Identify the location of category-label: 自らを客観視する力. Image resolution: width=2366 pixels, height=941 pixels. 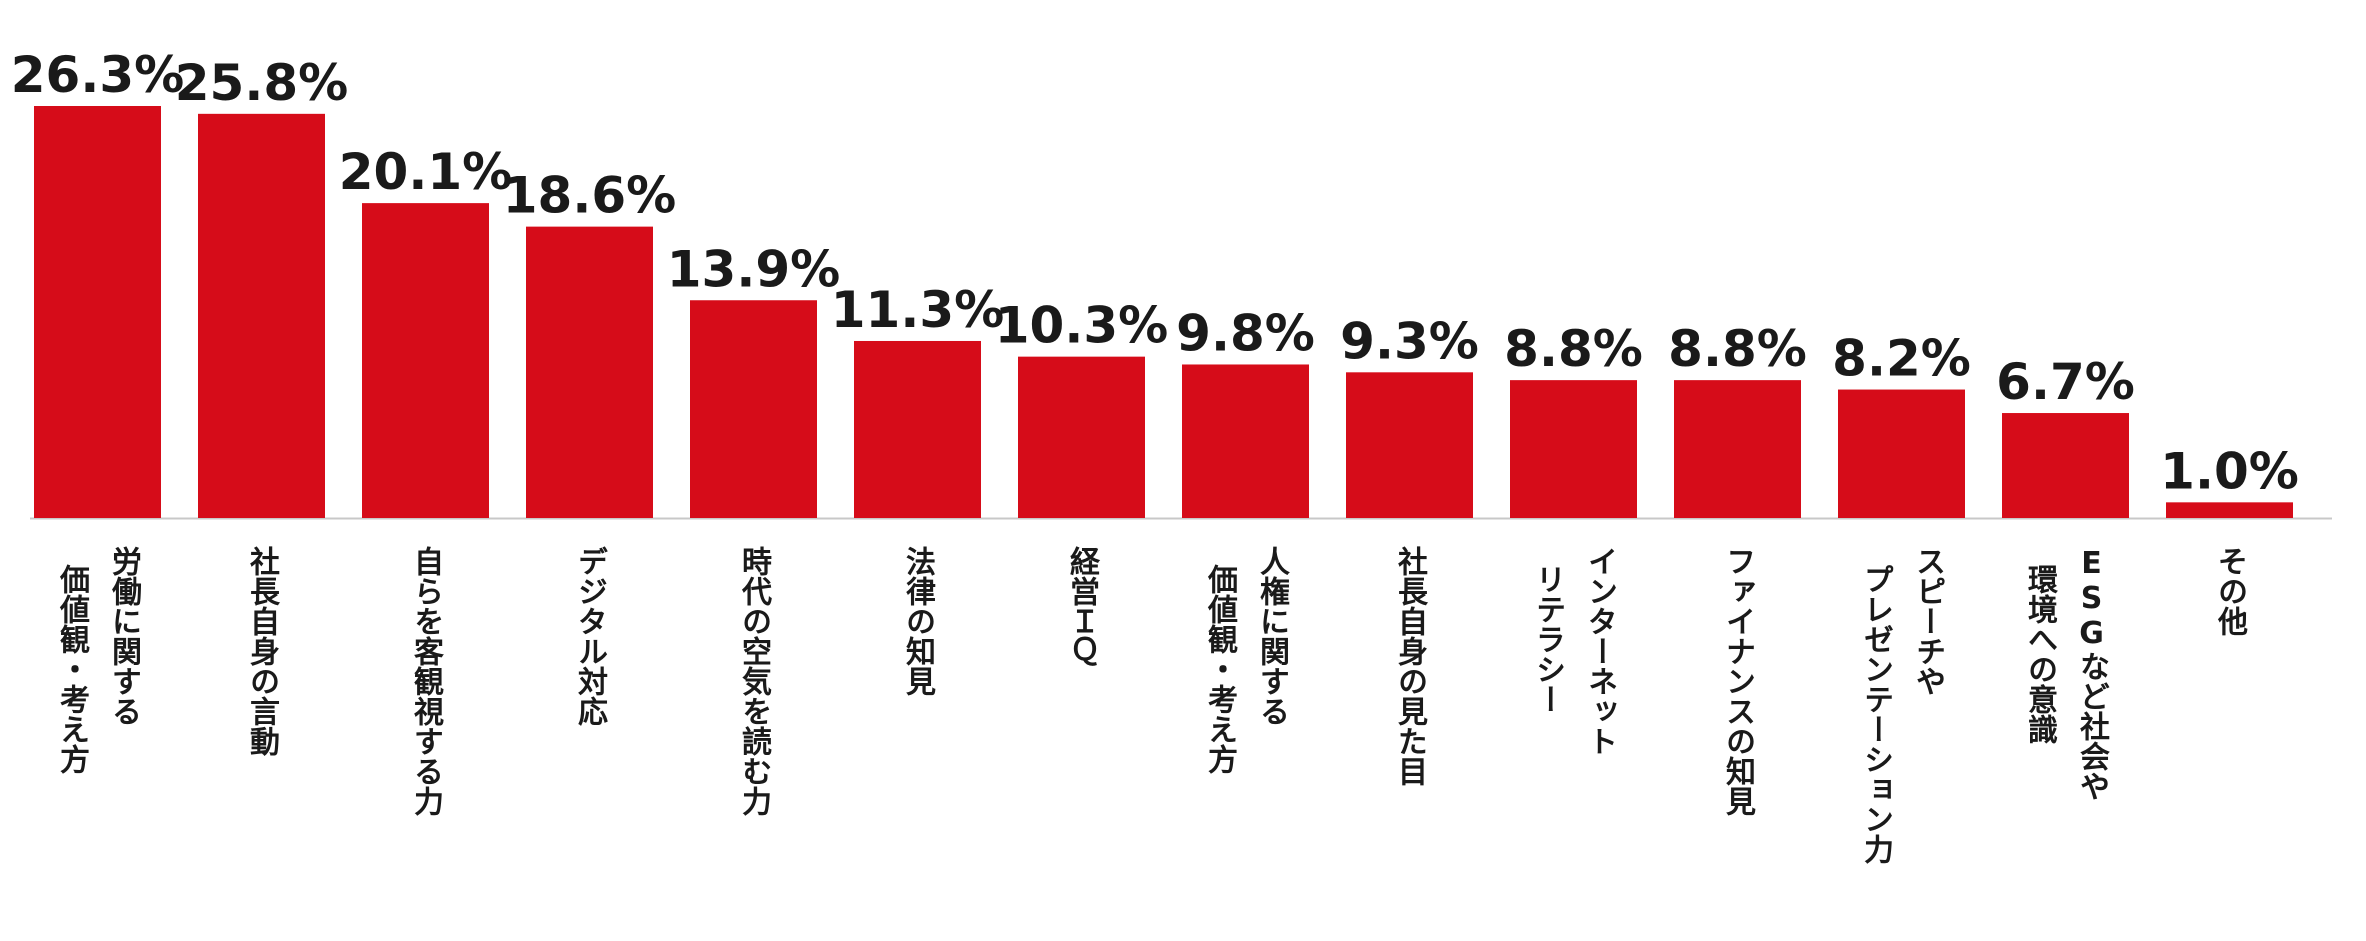
(426, 681).